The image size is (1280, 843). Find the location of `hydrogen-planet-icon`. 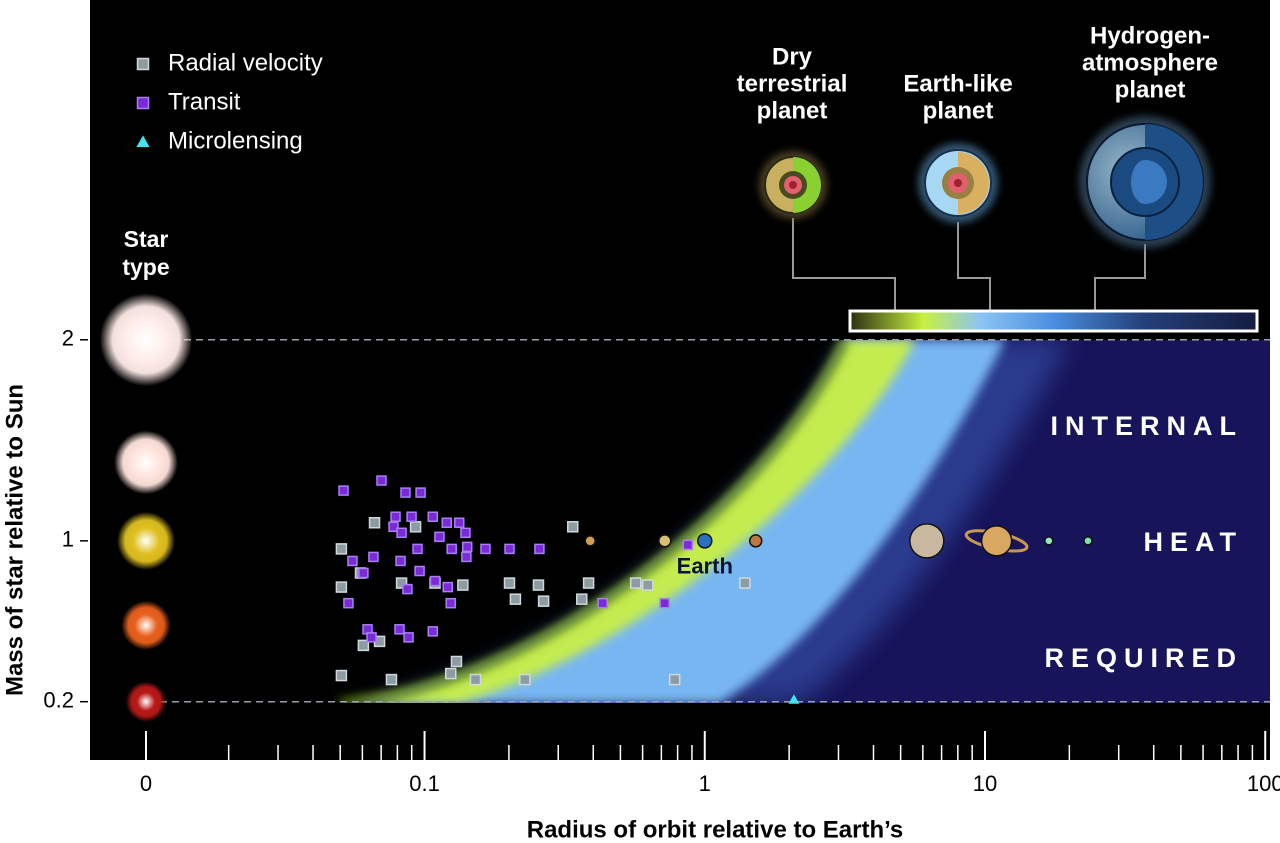

hydrogen-planet-icon is located at coordinates (1145, 182).